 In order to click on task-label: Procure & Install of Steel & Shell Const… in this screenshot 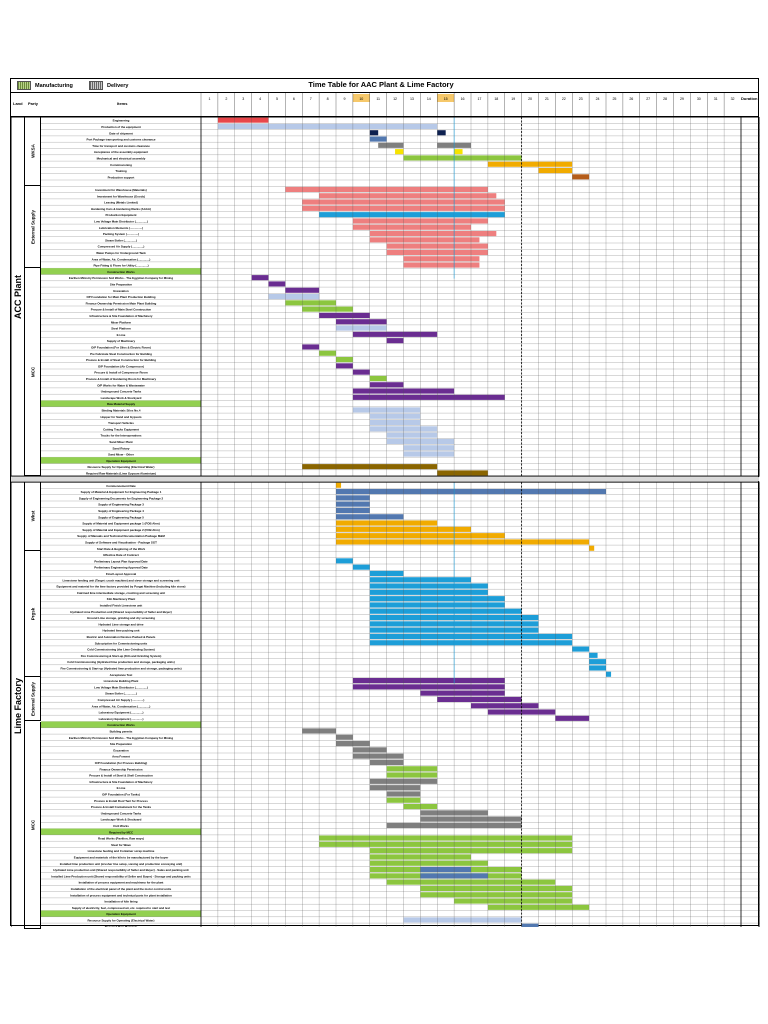, I will do `click(121, 776)`.